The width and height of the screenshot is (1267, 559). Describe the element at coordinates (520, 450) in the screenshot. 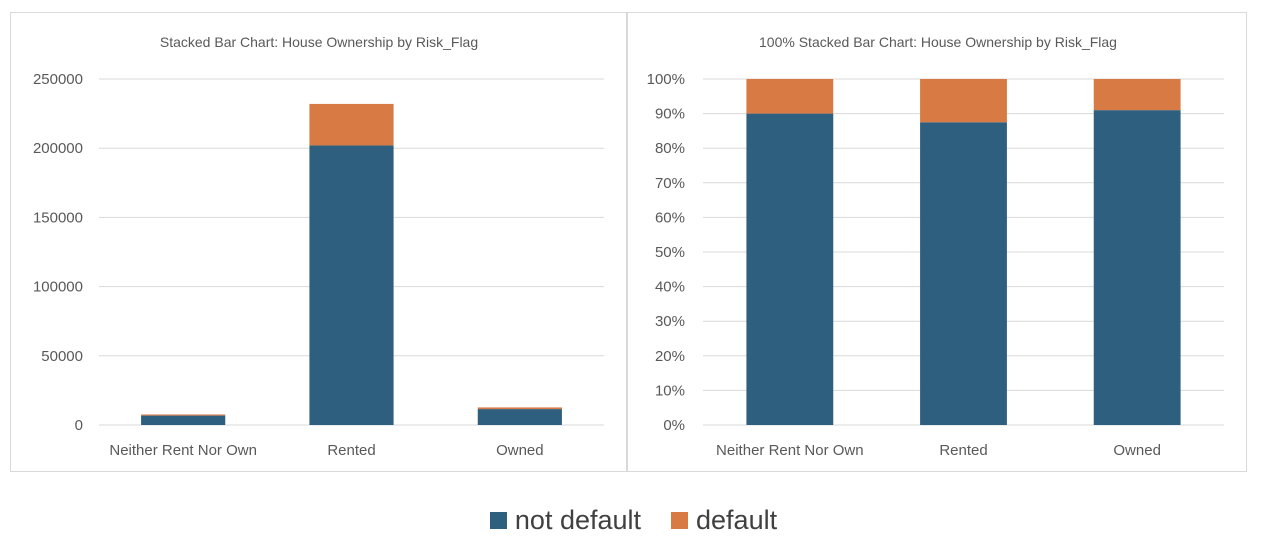

I see `left-x-tick-label: Owned` at that location.